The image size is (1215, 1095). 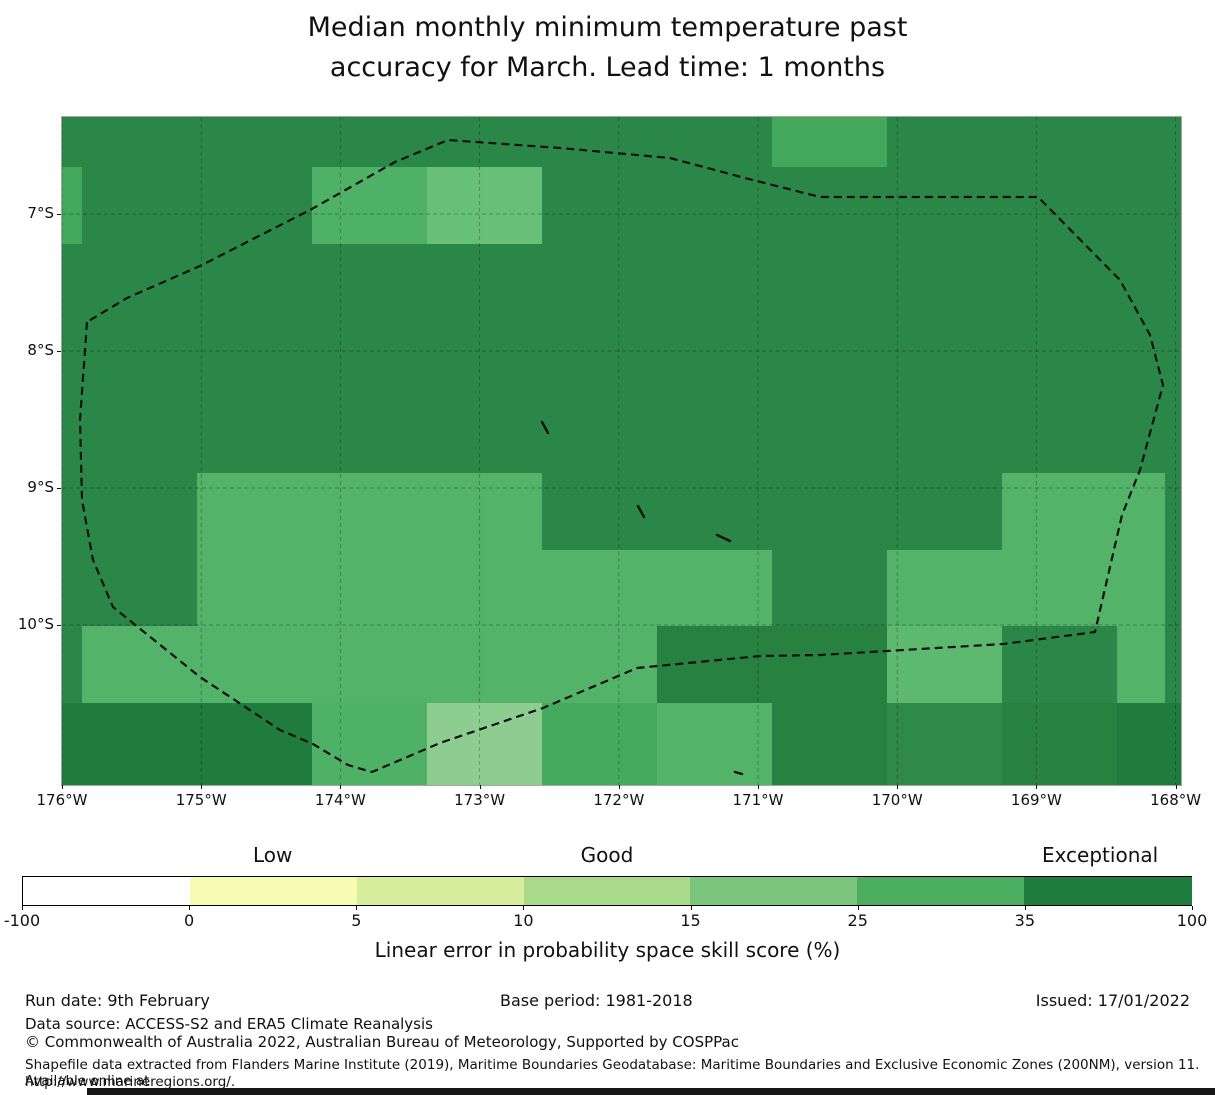 What do you see at coordinates (1112, 1000) in the screenshot?
I see `issued-date-text: Issued: 17/01/2022` at bounding box center [1112, 1000].